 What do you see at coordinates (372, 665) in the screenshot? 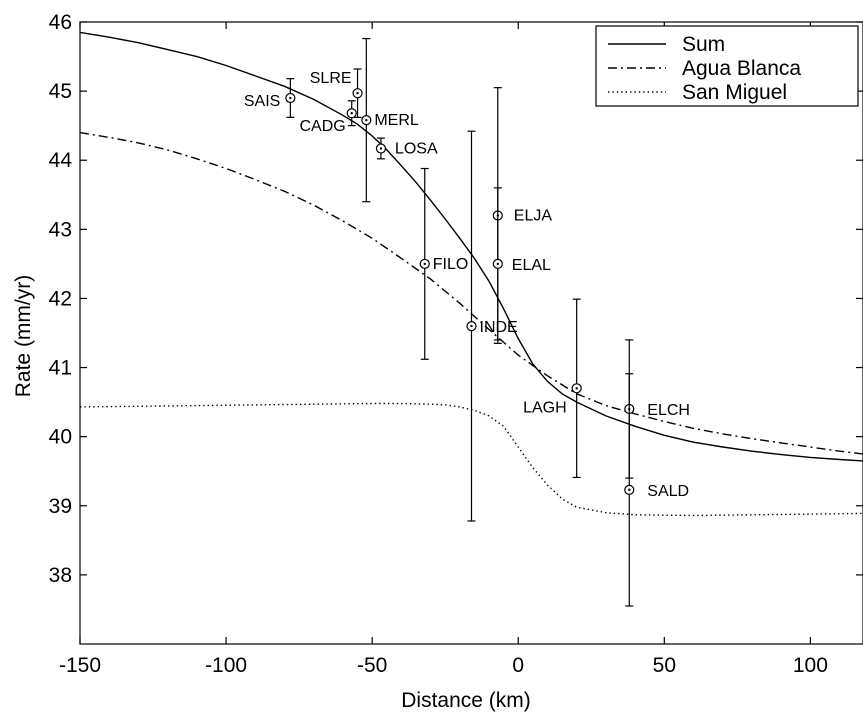
I see `x-tick-label: -50` at bounding box center [372, 665].